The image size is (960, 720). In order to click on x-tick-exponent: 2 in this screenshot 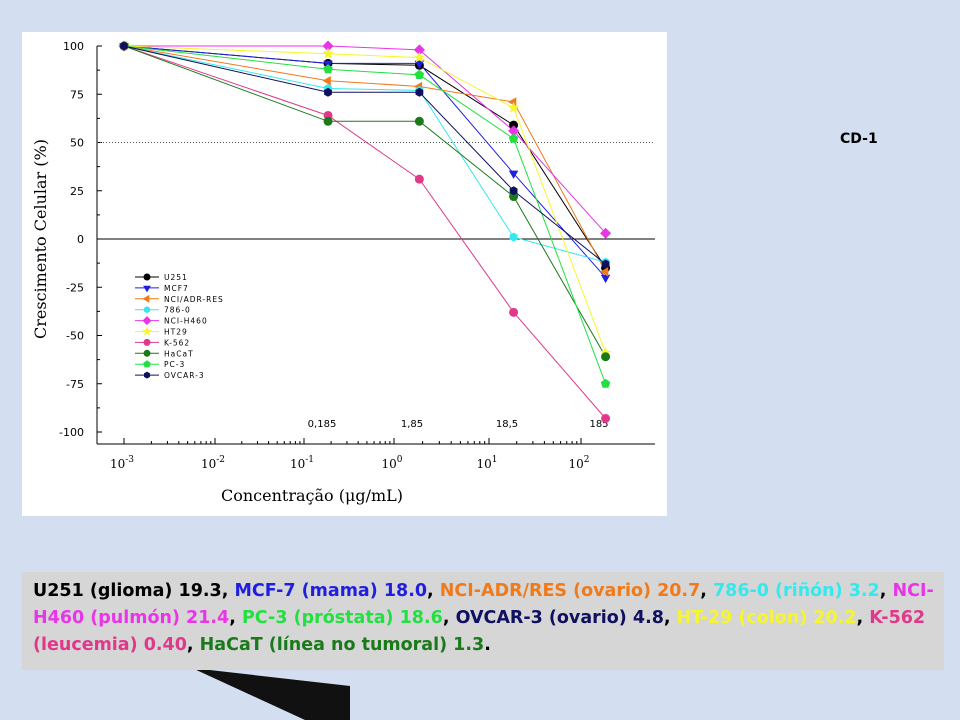, I will do `click(587, 460)`.